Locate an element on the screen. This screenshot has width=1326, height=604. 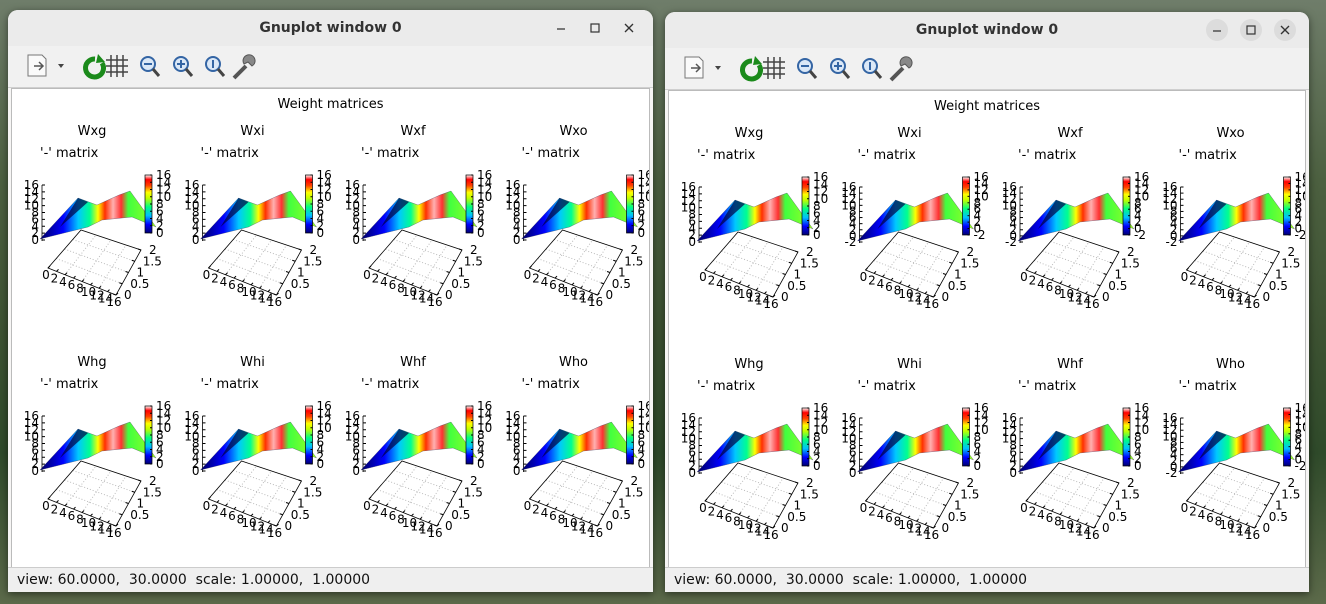
surface-shade is located at coordinates (234, 212).